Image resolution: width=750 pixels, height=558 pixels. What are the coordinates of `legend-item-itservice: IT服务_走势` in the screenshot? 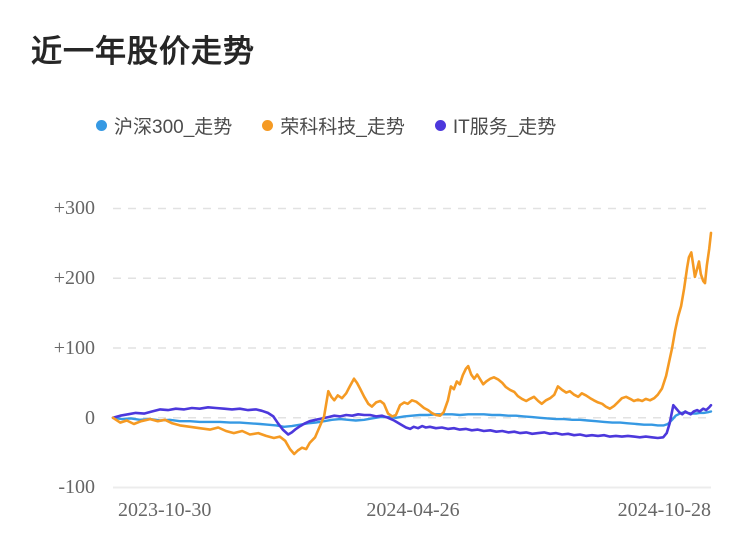 It's located at (495, 125).